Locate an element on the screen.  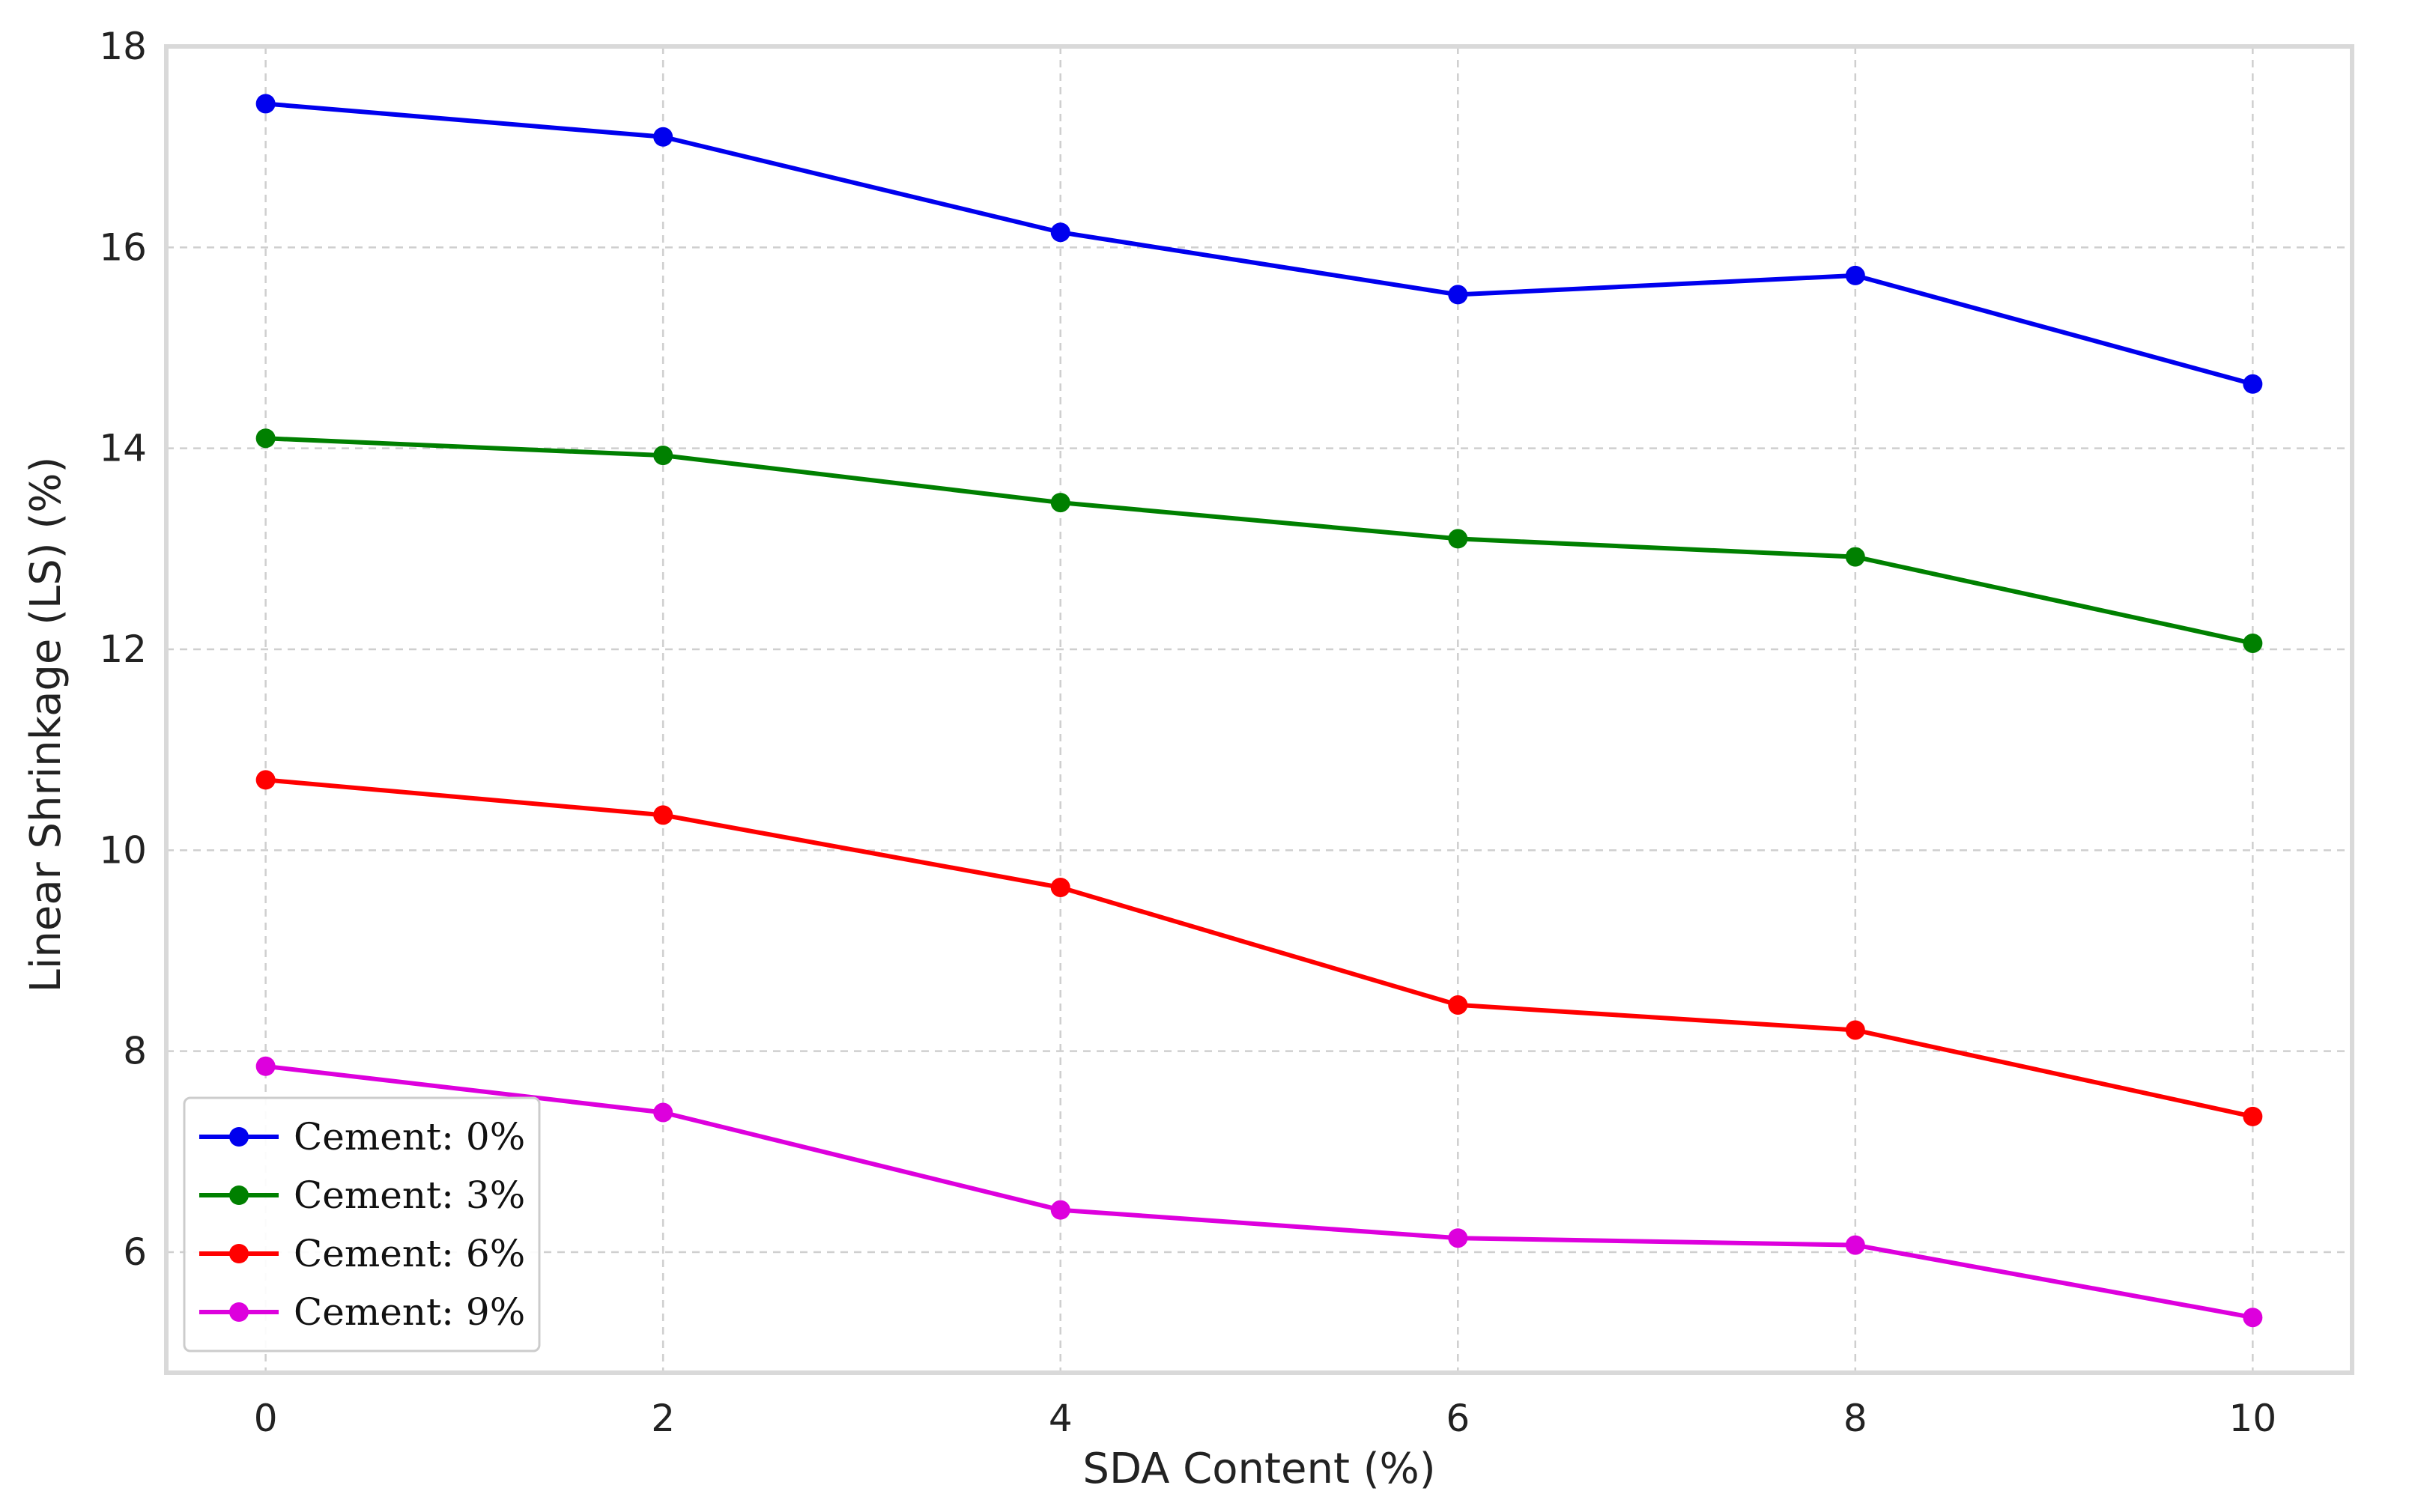
x-tick-label: 0 is located at coordinates (266, 1418).